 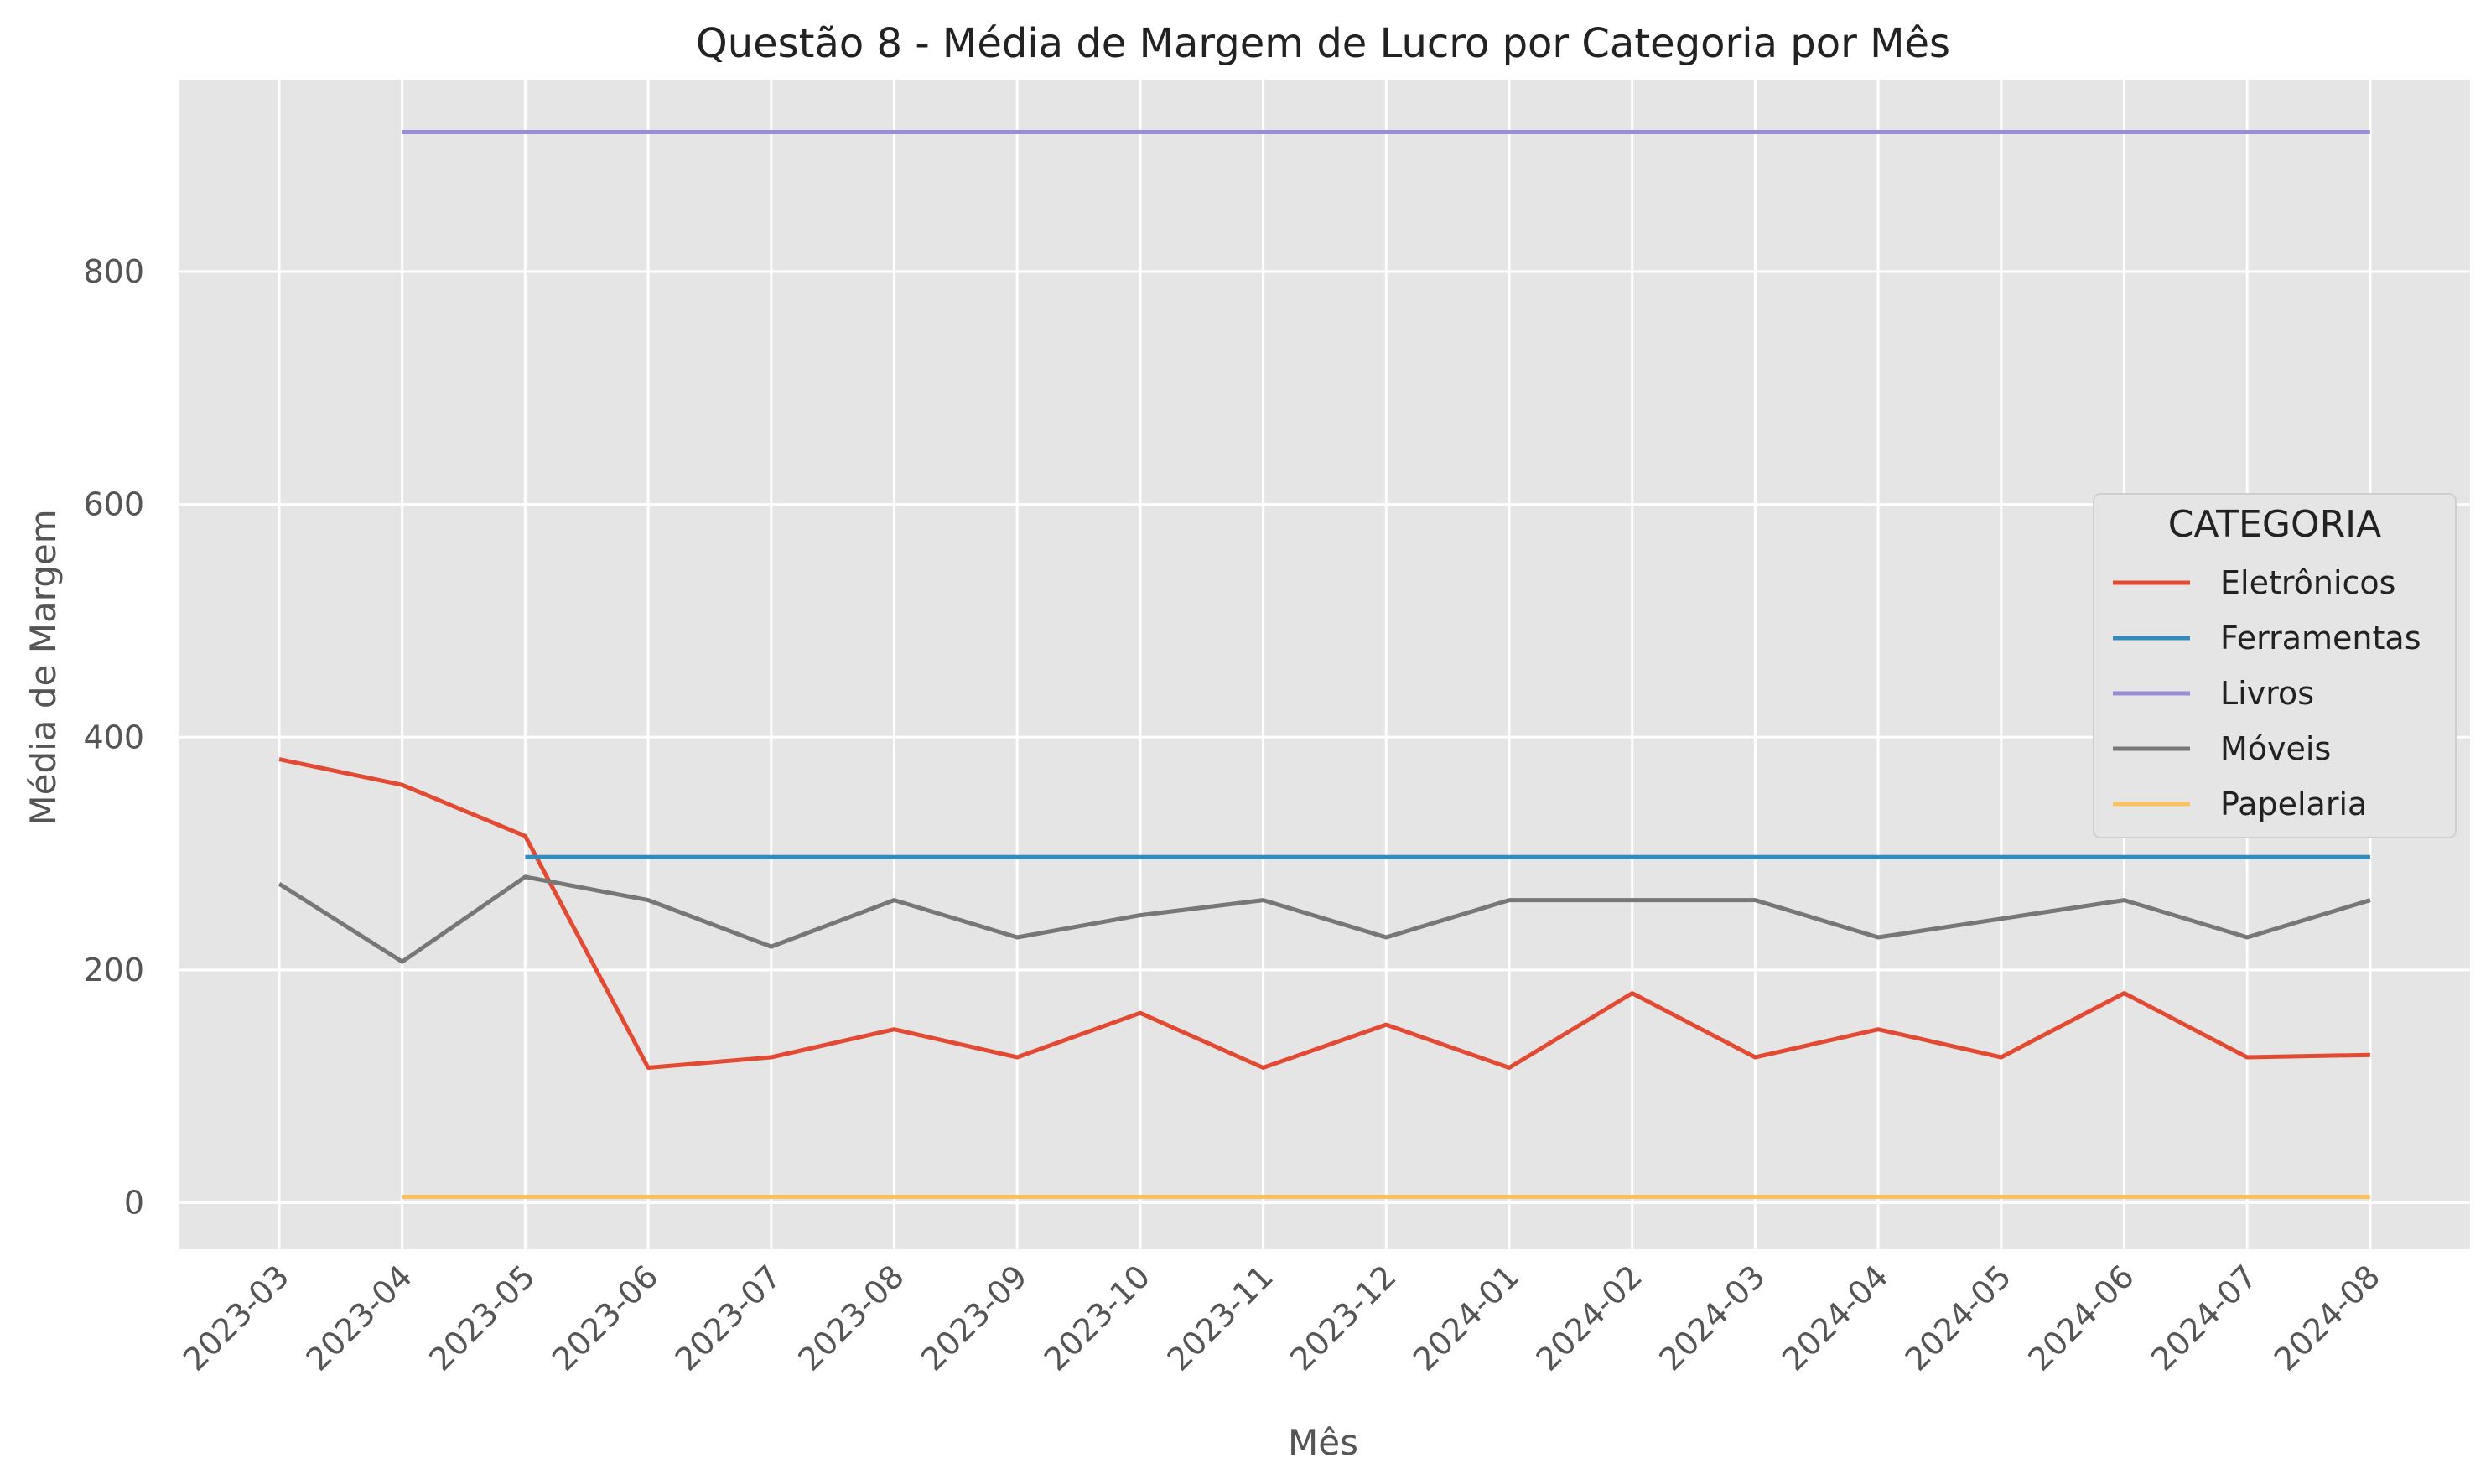 I want to click on x-tick-label: 2023-03, so click(x=236, y=1318).